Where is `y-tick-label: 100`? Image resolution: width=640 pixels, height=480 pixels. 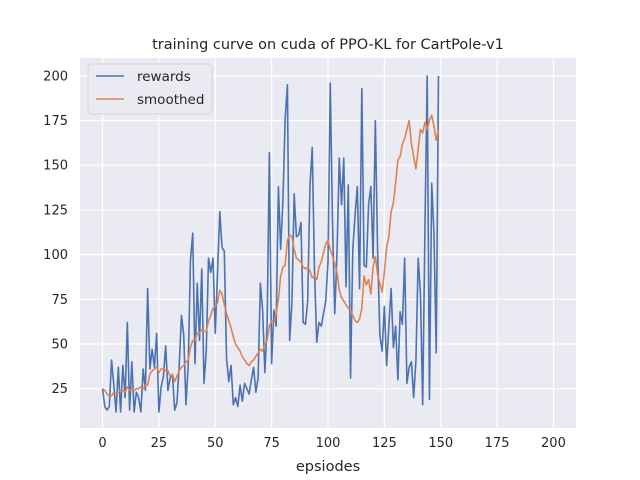
y-tick-label: 100 is located at coordinates (55, 255).